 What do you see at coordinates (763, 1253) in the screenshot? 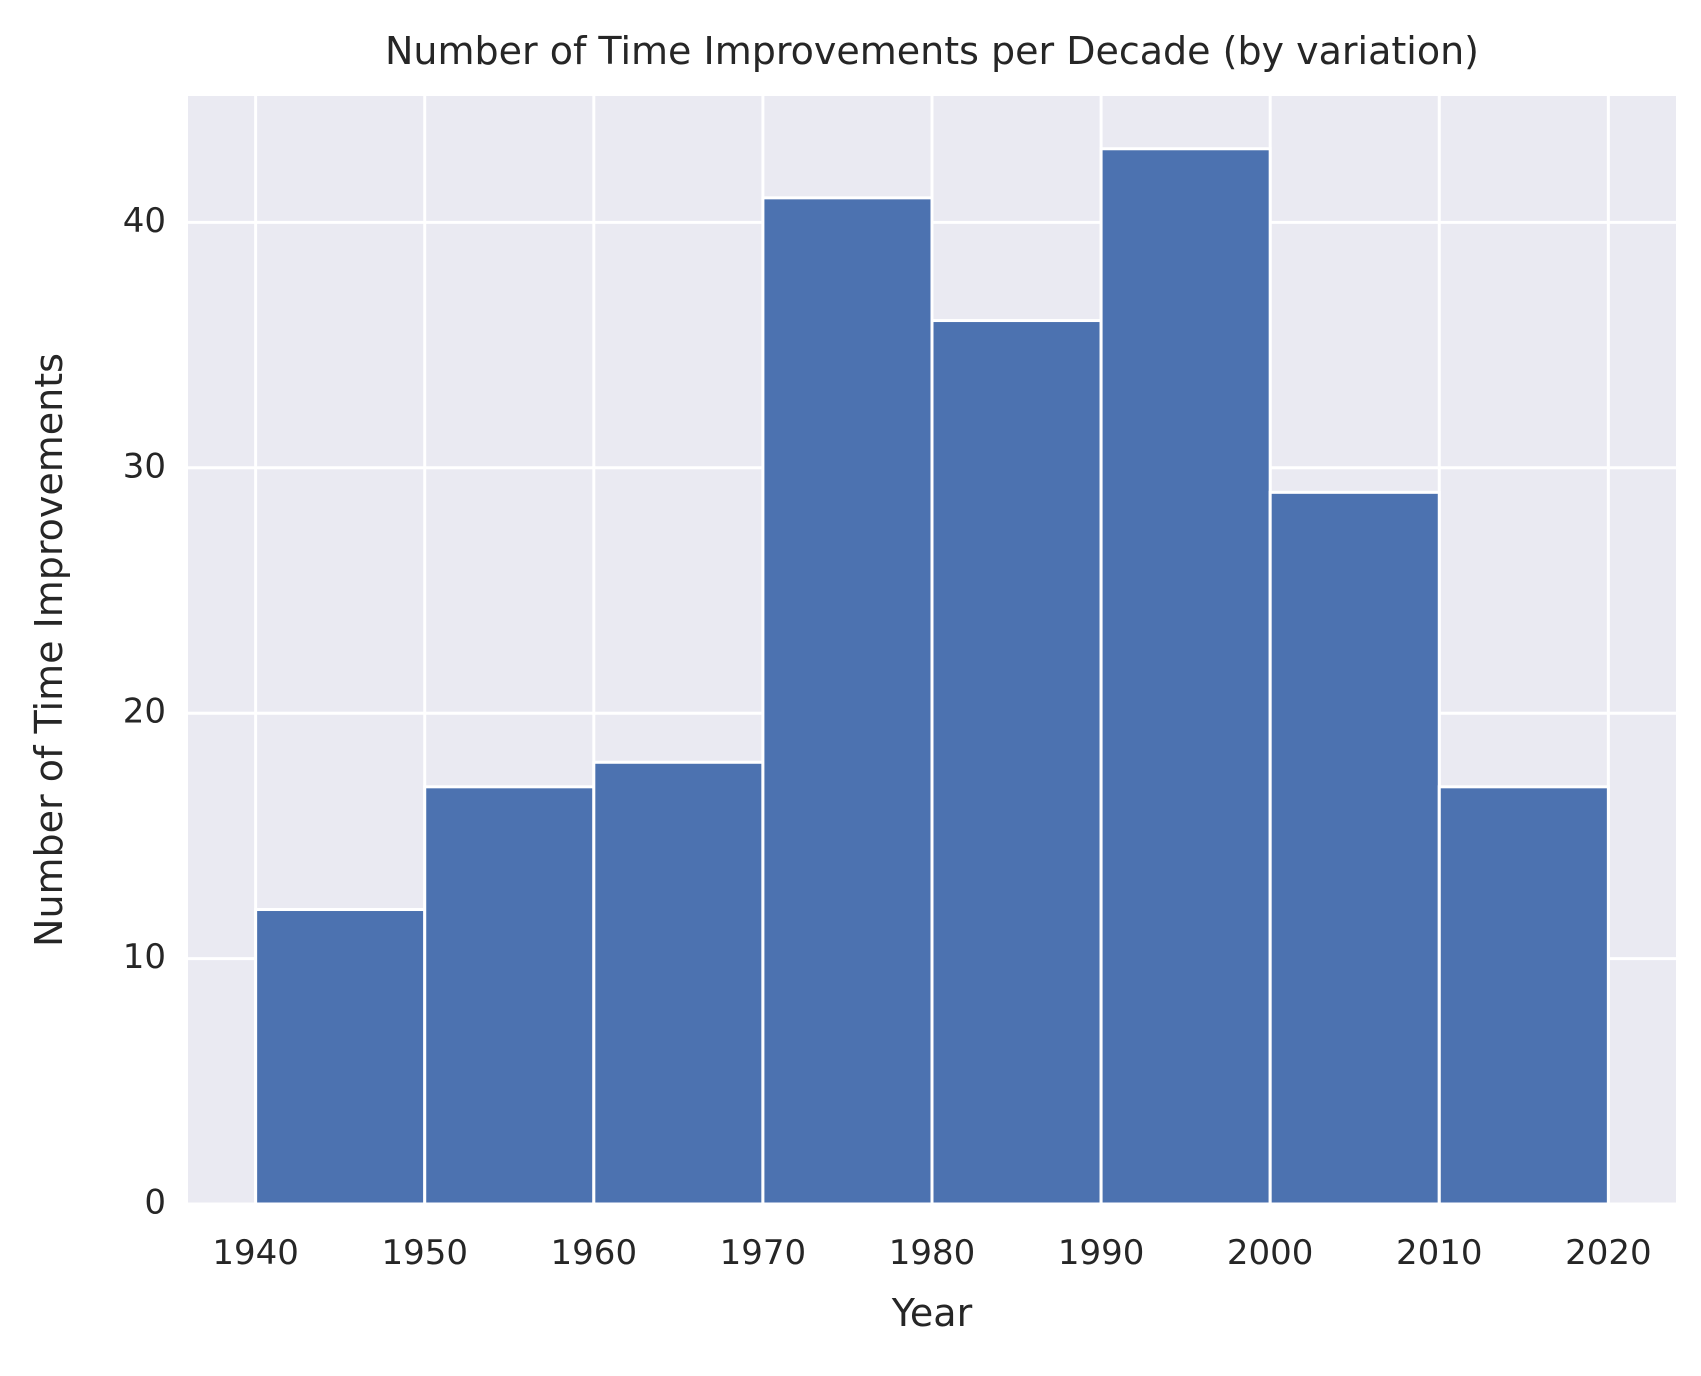
I see `x-tick-label: 1970` at bounding box center [763, 1253].